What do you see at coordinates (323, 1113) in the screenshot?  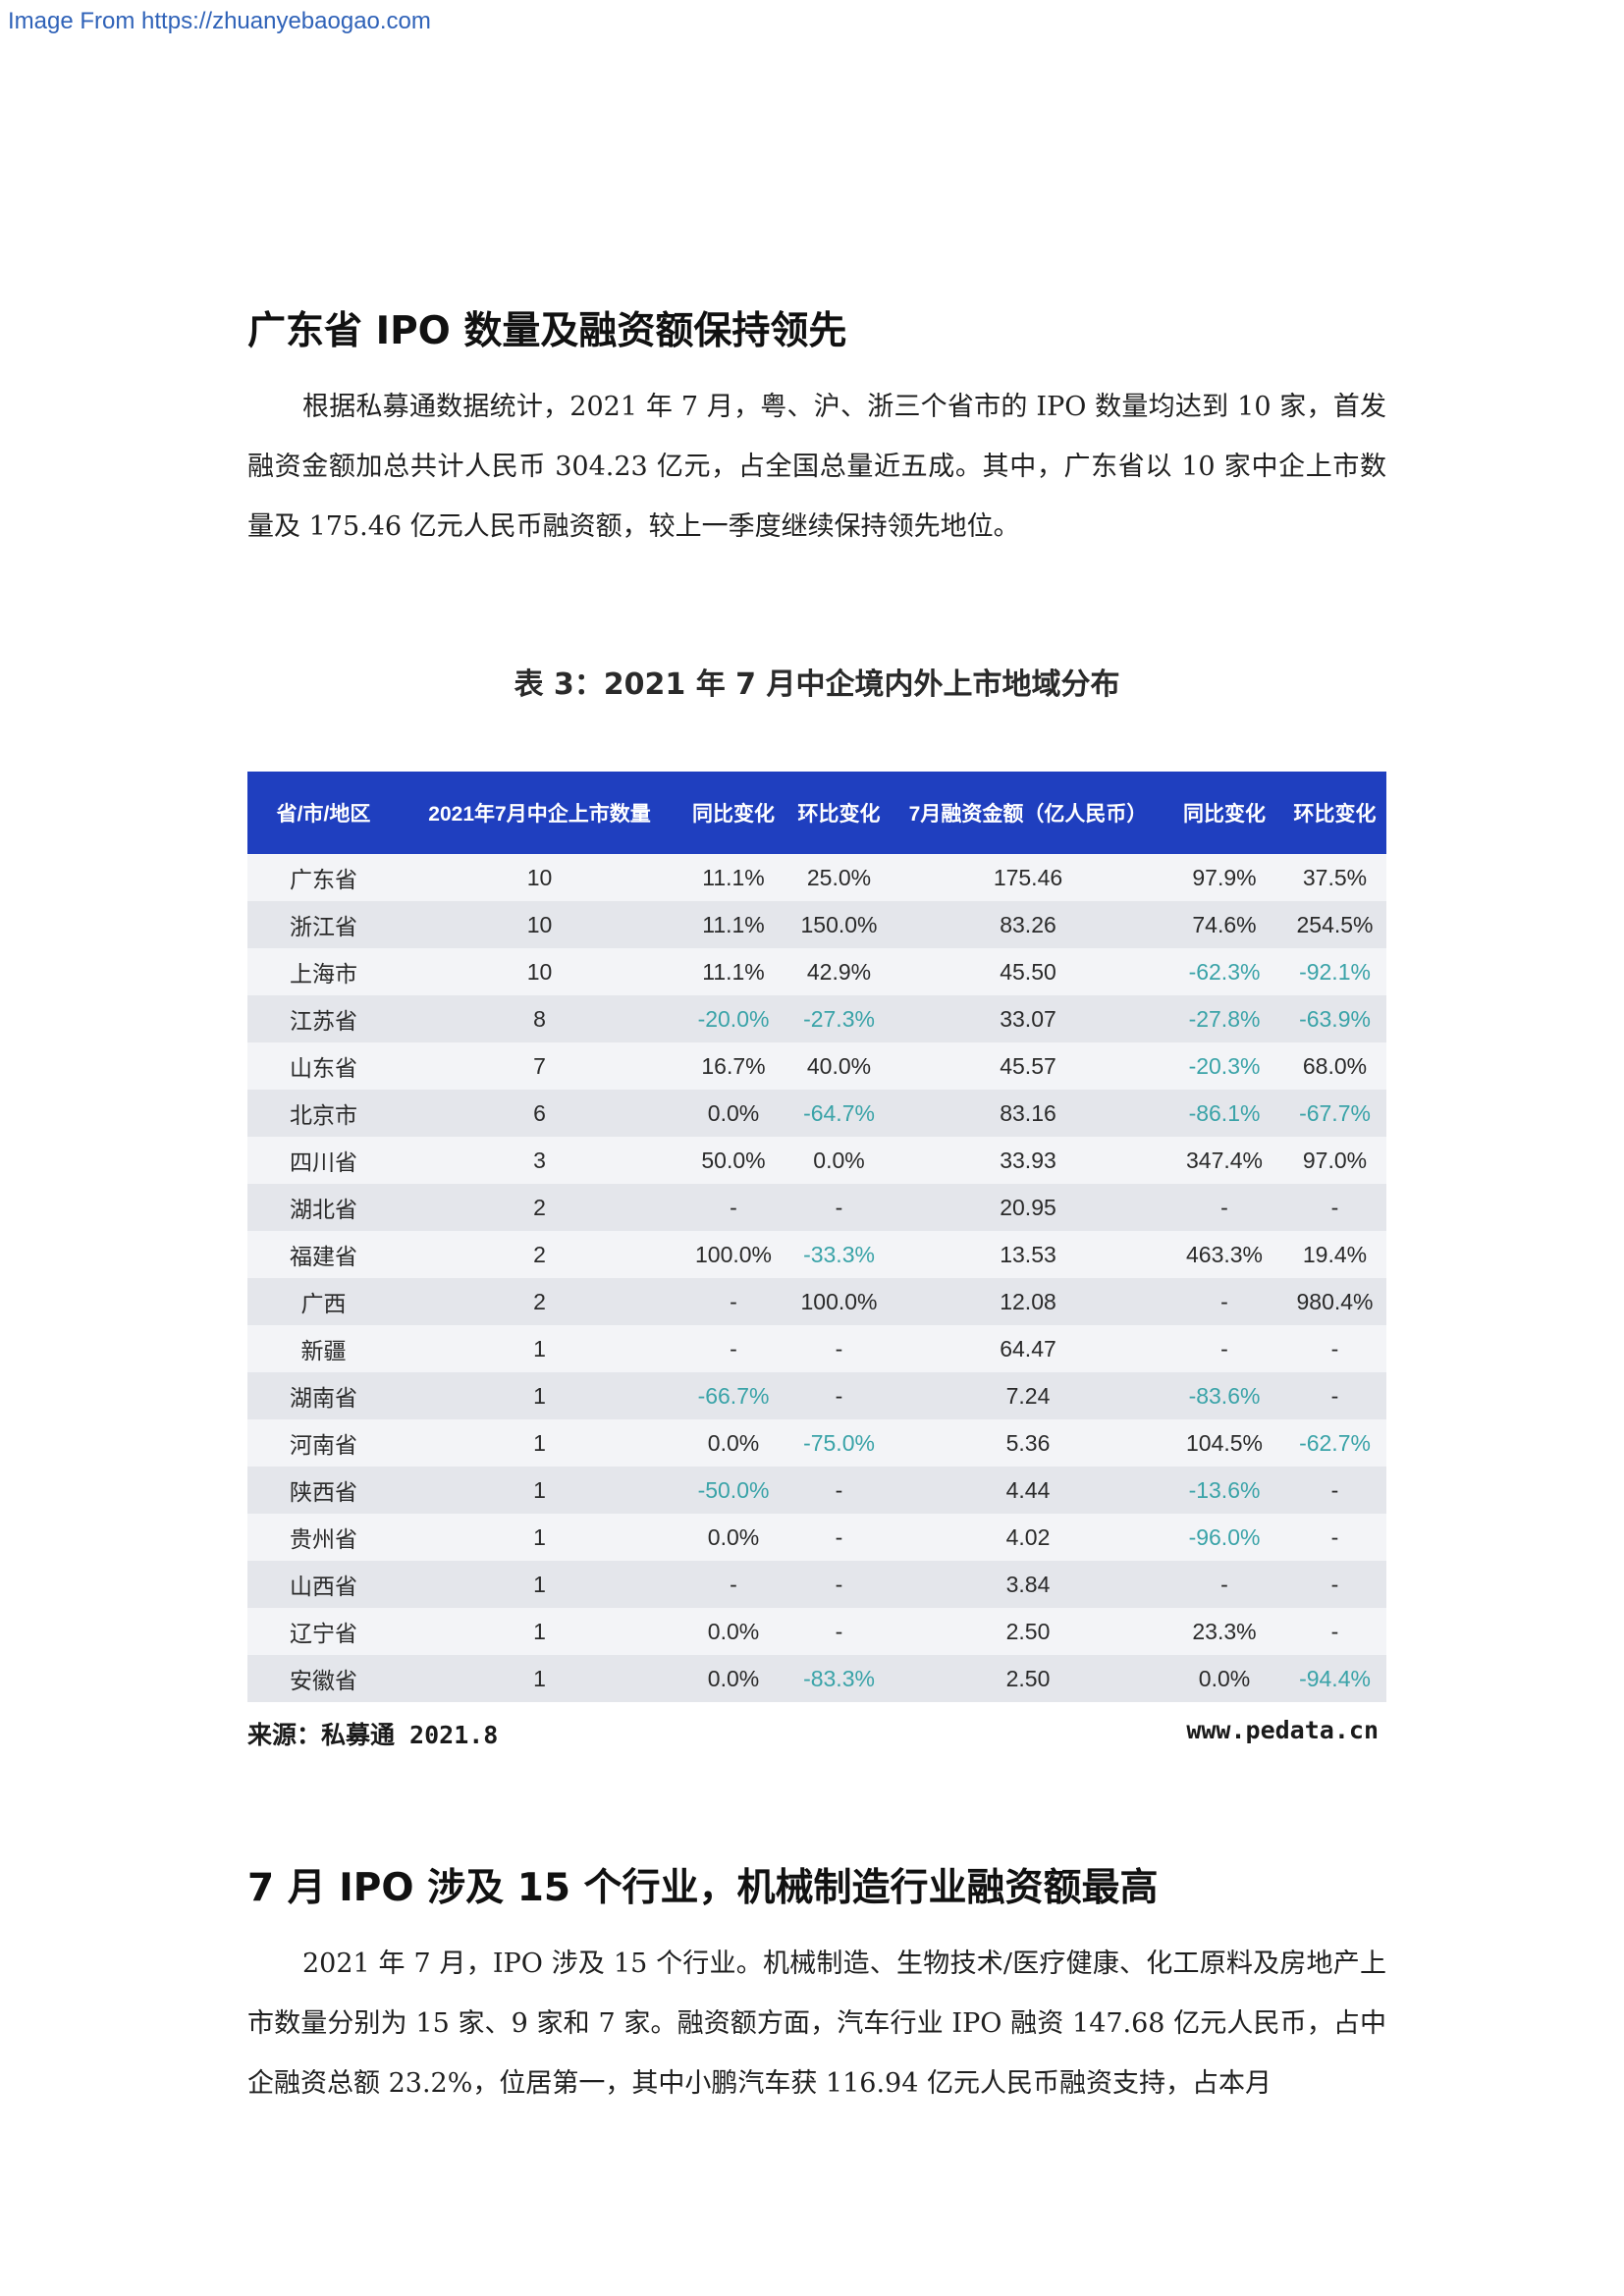 I see `table-cell: 北京市` at bounding box center [323, 1113].